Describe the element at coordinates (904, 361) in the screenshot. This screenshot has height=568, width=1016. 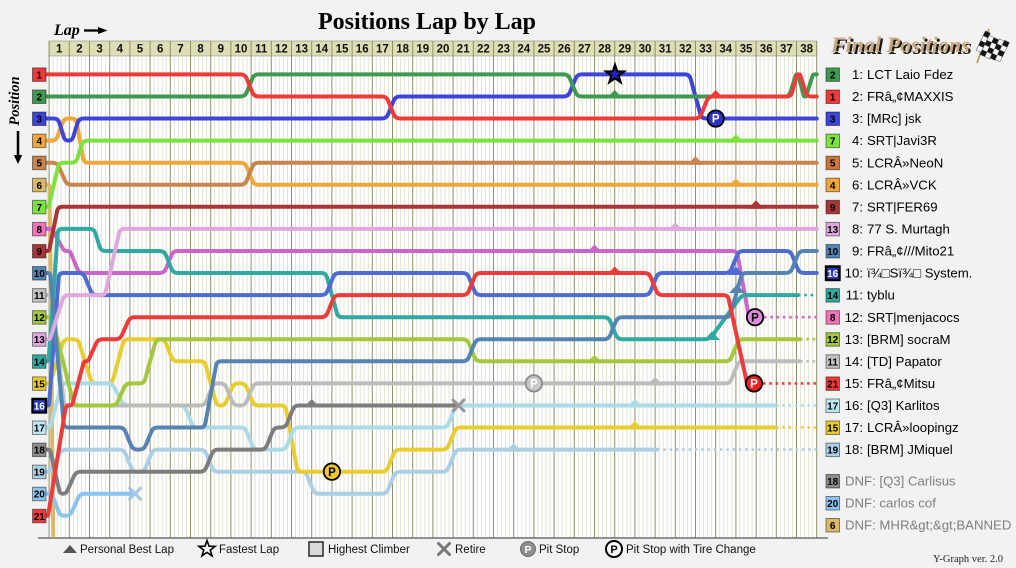
I see `svg-text: [TD] Papator` at that location.